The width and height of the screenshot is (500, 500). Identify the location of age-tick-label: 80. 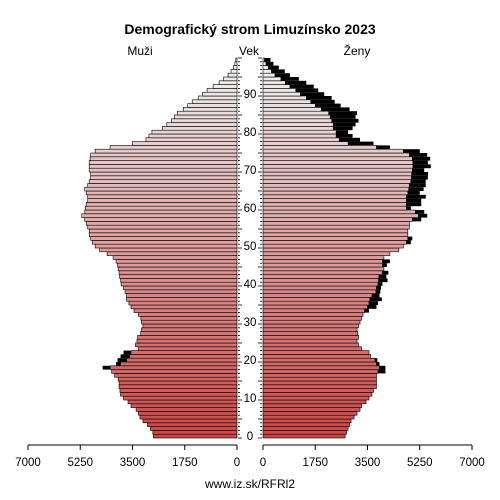
(250, 133).